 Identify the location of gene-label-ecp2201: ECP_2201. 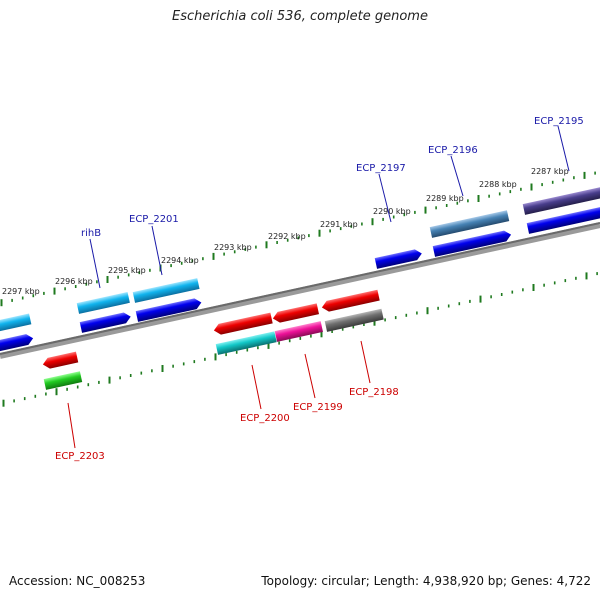
(154, 219).